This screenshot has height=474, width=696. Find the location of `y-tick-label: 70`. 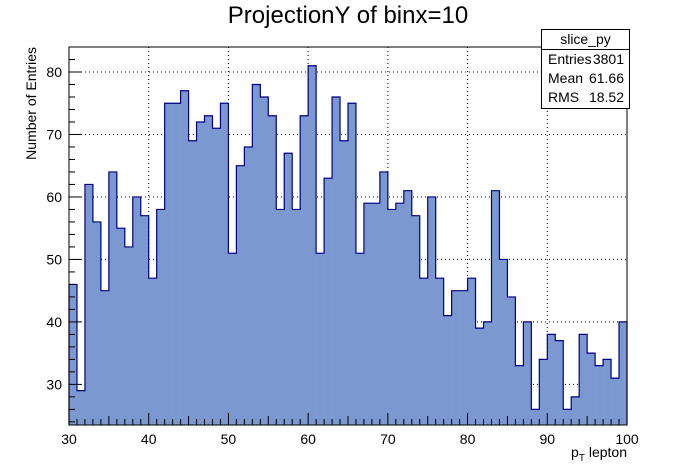

y-tick-label: 70 is located at coordinates (54, 134).